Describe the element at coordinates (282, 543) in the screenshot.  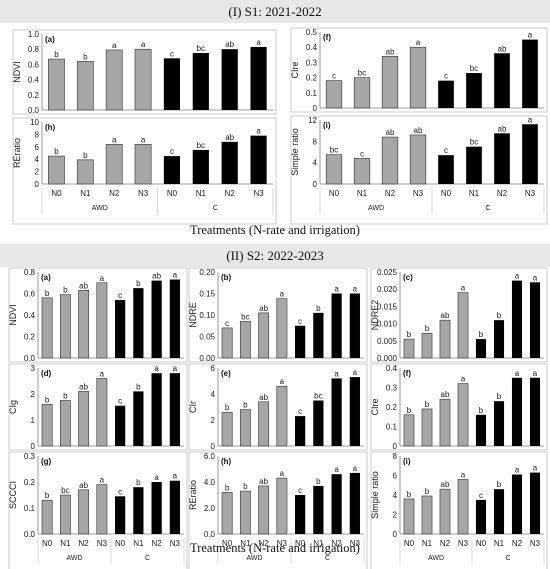
I see `x-tick-label: N3` at that location.